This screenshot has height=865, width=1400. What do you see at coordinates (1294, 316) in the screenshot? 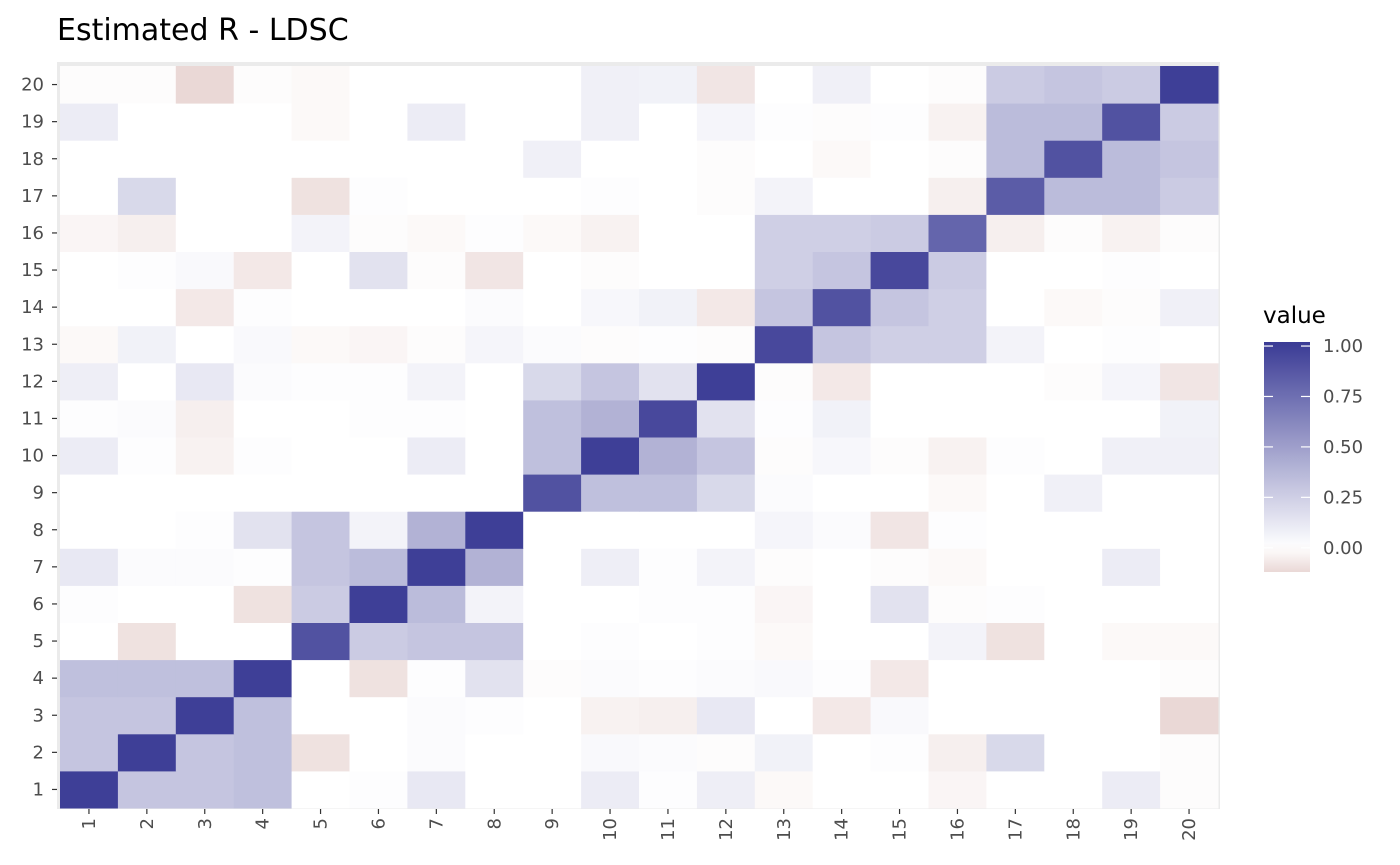
I see `legend-title: value` at bounding box center [1294, 316].